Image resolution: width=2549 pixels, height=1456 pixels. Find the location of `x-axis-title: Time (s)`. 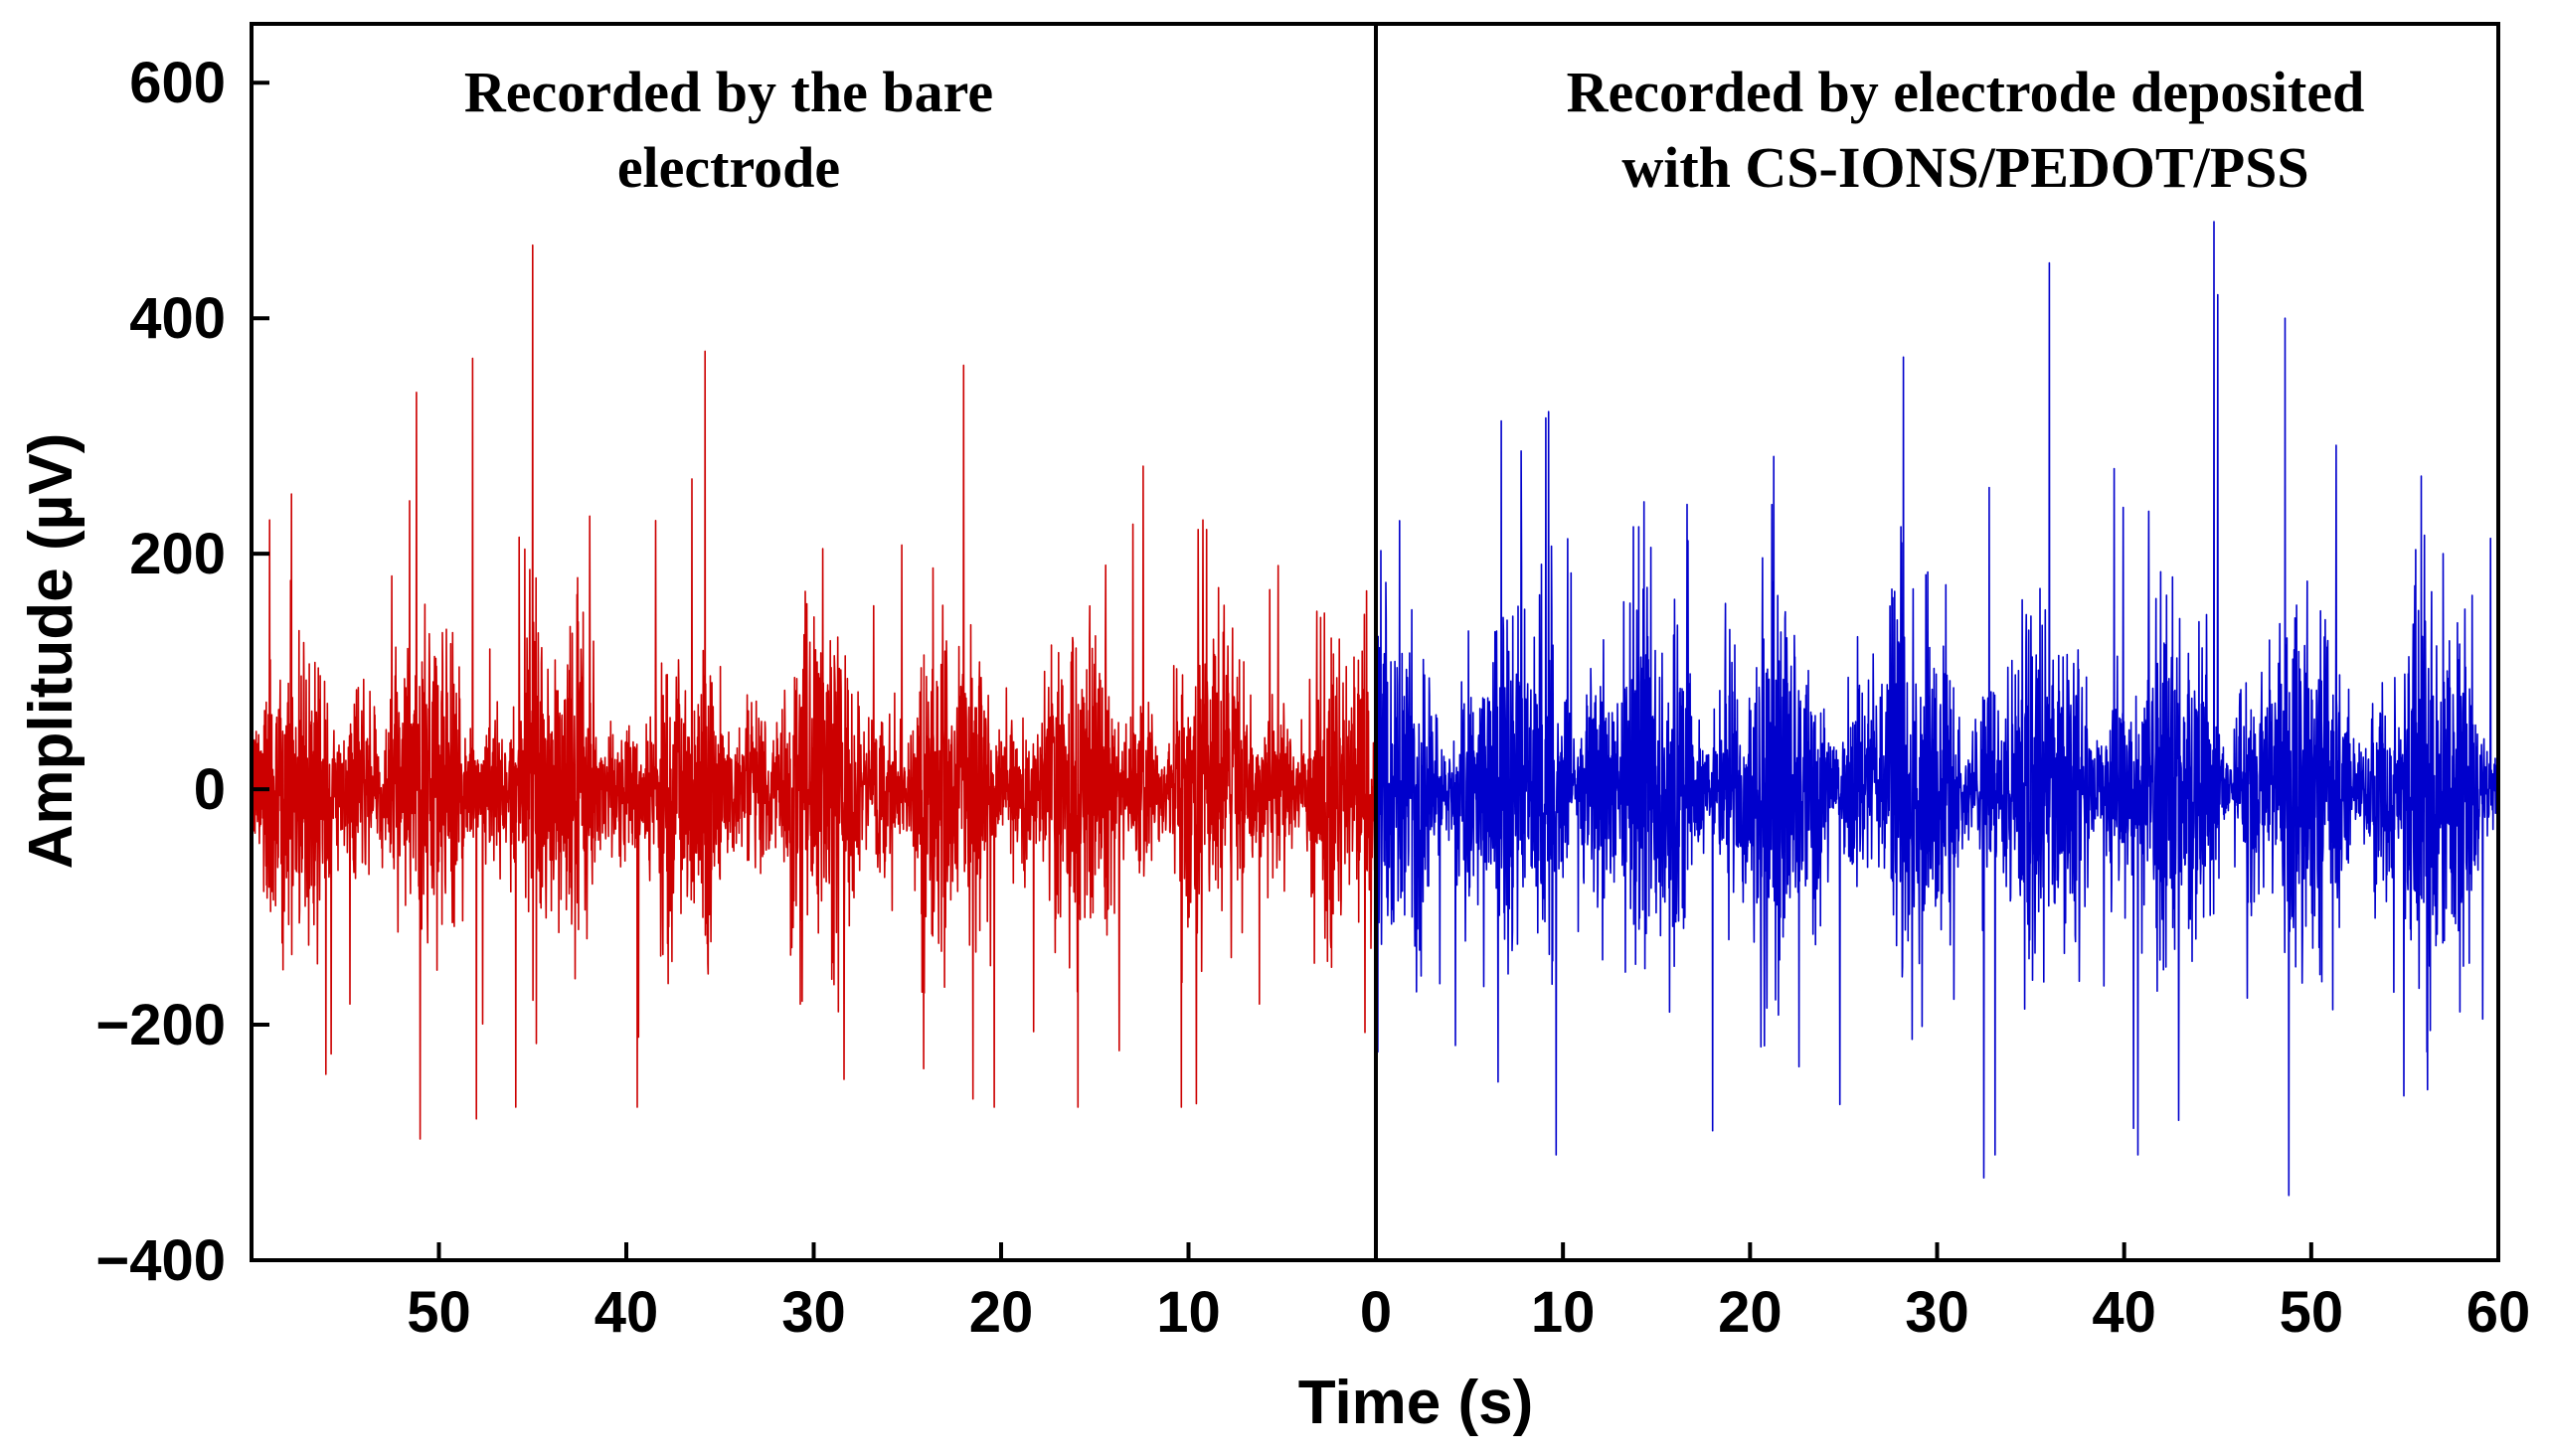

x-axis-title: Time (s) is located at coordinates (1416, 1403).